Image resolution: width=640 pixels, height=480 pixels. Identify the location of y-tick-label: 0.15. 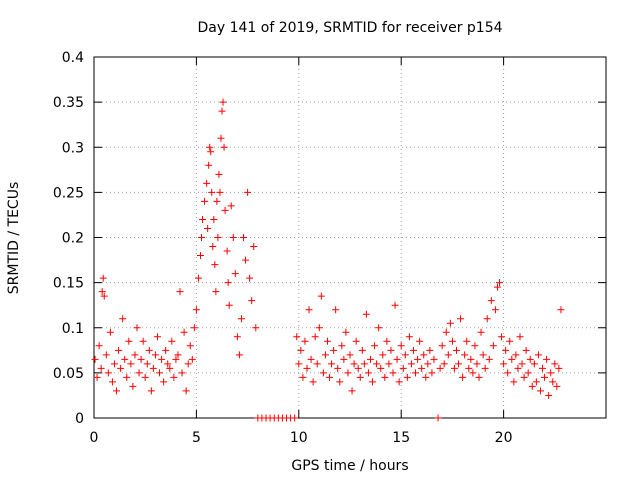
(68, 284).